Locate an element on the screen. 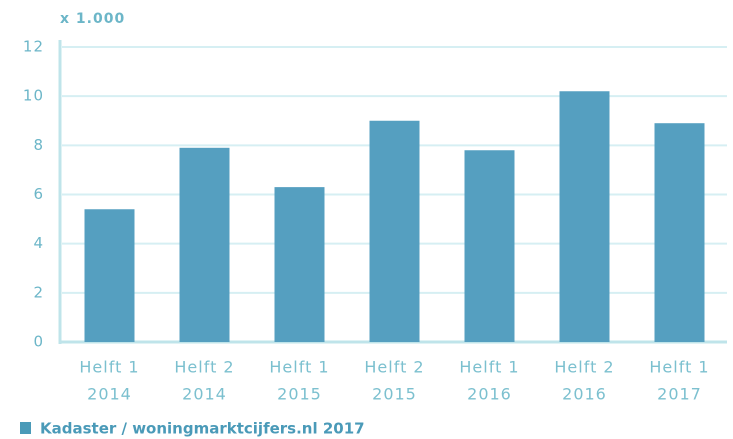 The image size is (733, 439). y-axis-unit: x 1.000 is located at coordinates (92, 19).